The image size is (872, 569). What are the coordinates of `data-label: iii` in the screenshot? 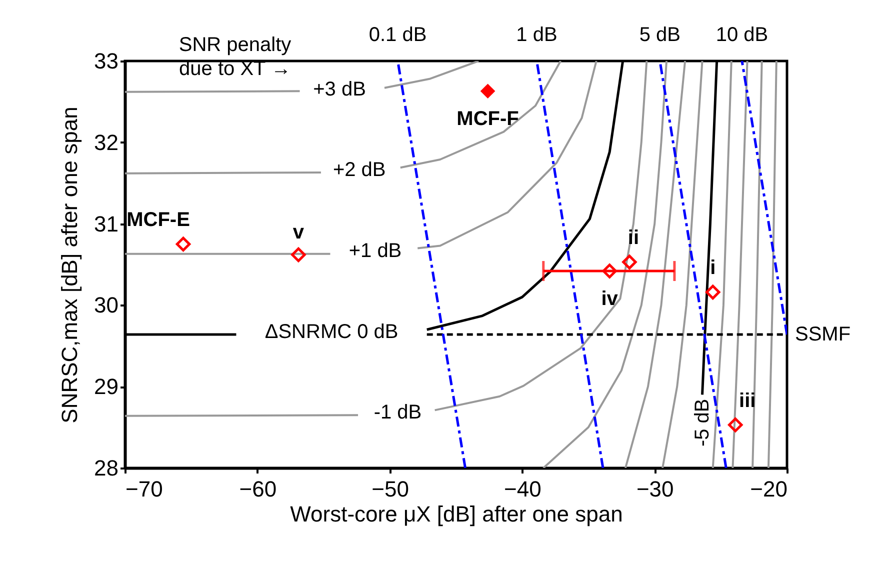 It's located at (747, 401).